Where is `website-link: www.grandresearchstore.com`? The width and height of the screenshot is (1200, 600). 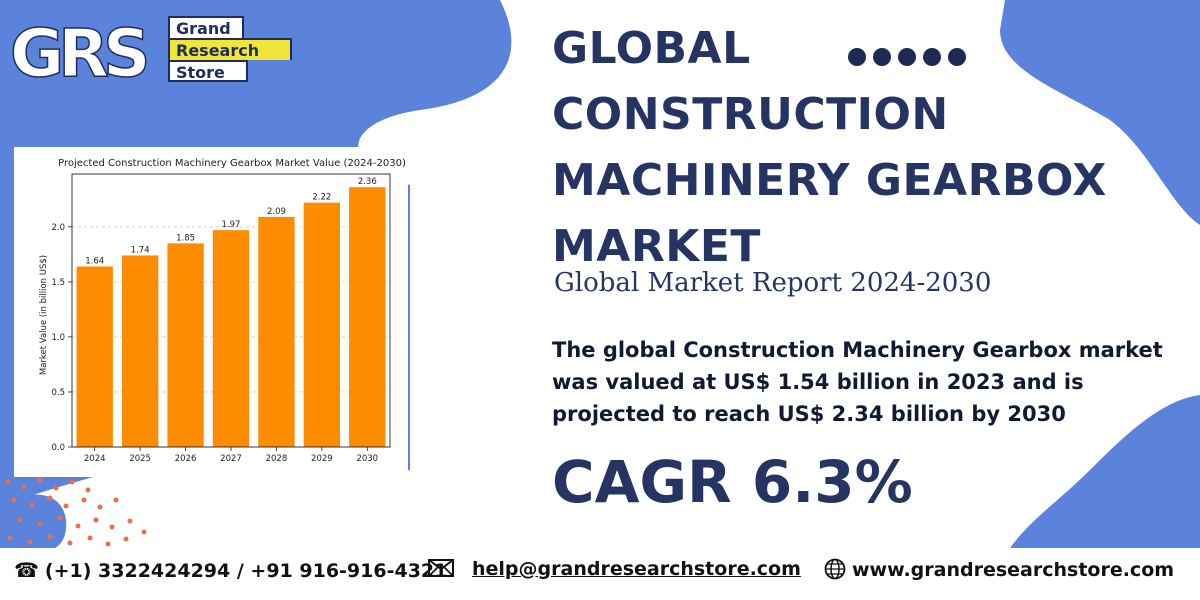 website-link: www.grandresearchstore.com is located at coordinates (1013, 570).